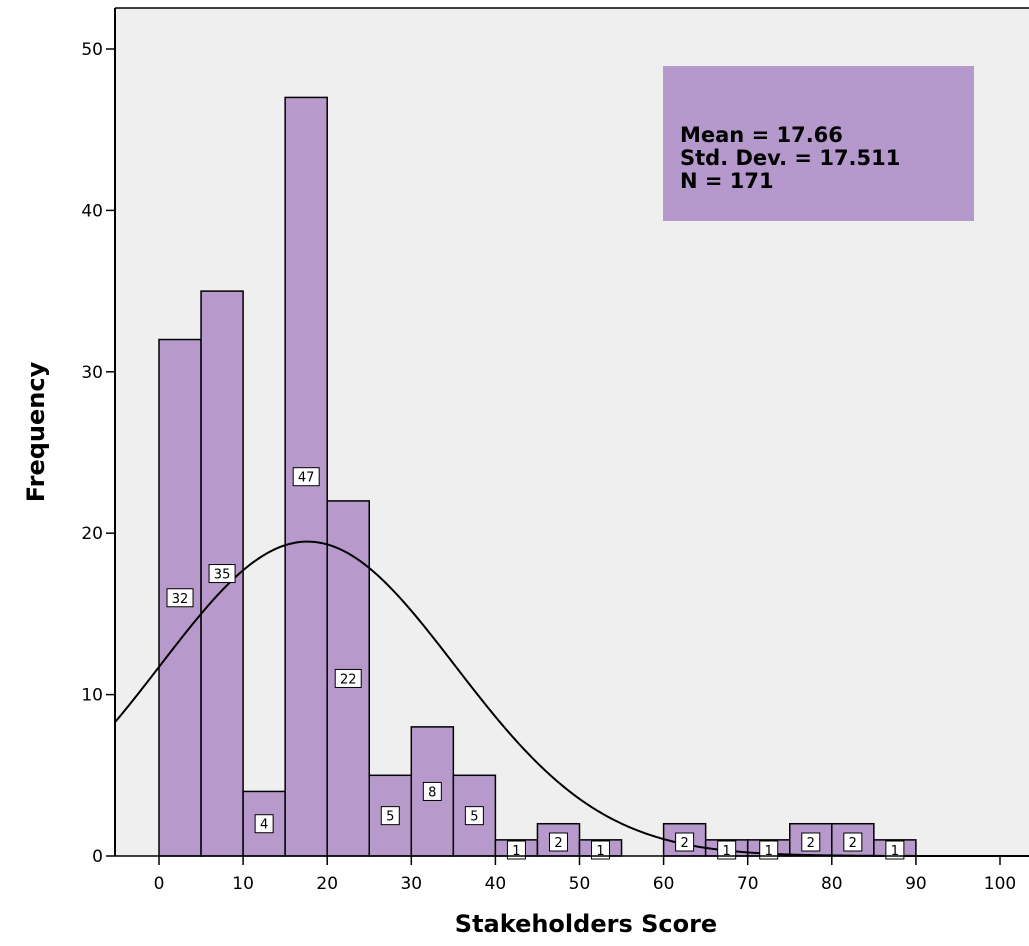 This screenshot has width=1029, height=946. I want to click on bar-value-label-text: 8, so click(432, 792).